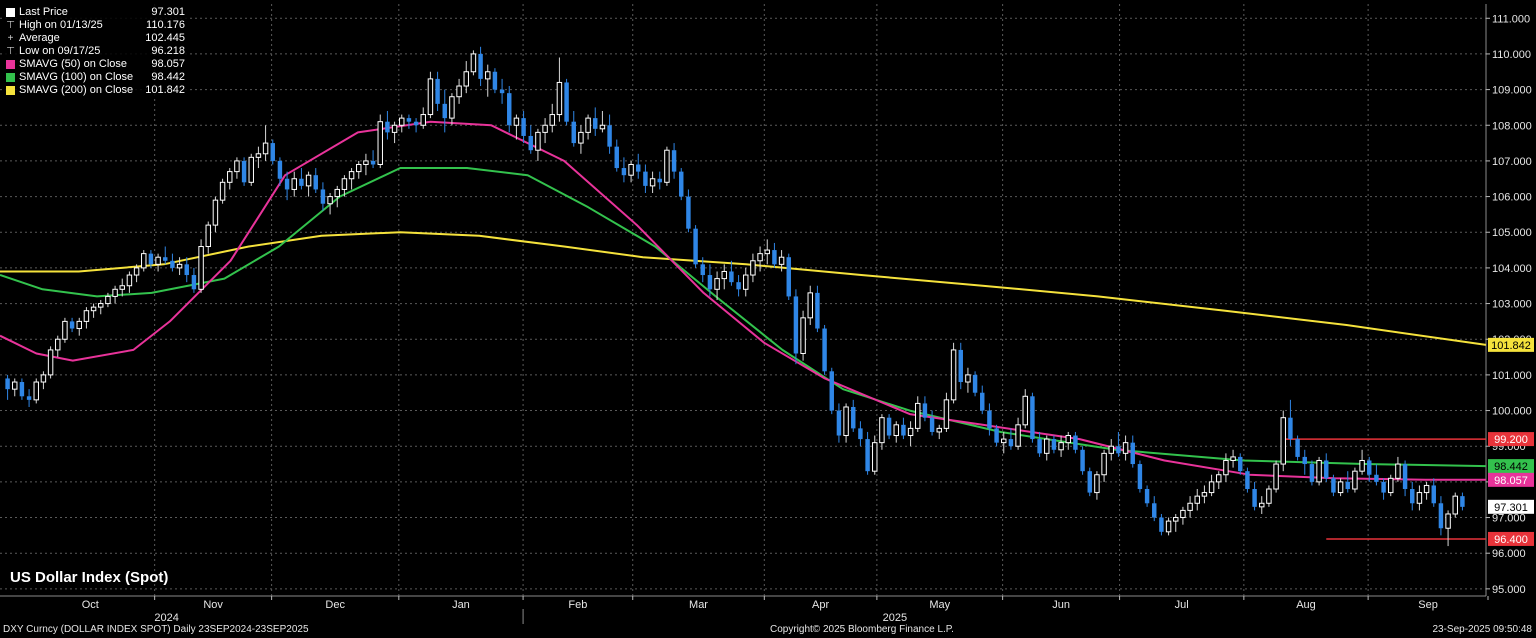  I want to click on price-marker-label: 101.842, so click(1511, 346).